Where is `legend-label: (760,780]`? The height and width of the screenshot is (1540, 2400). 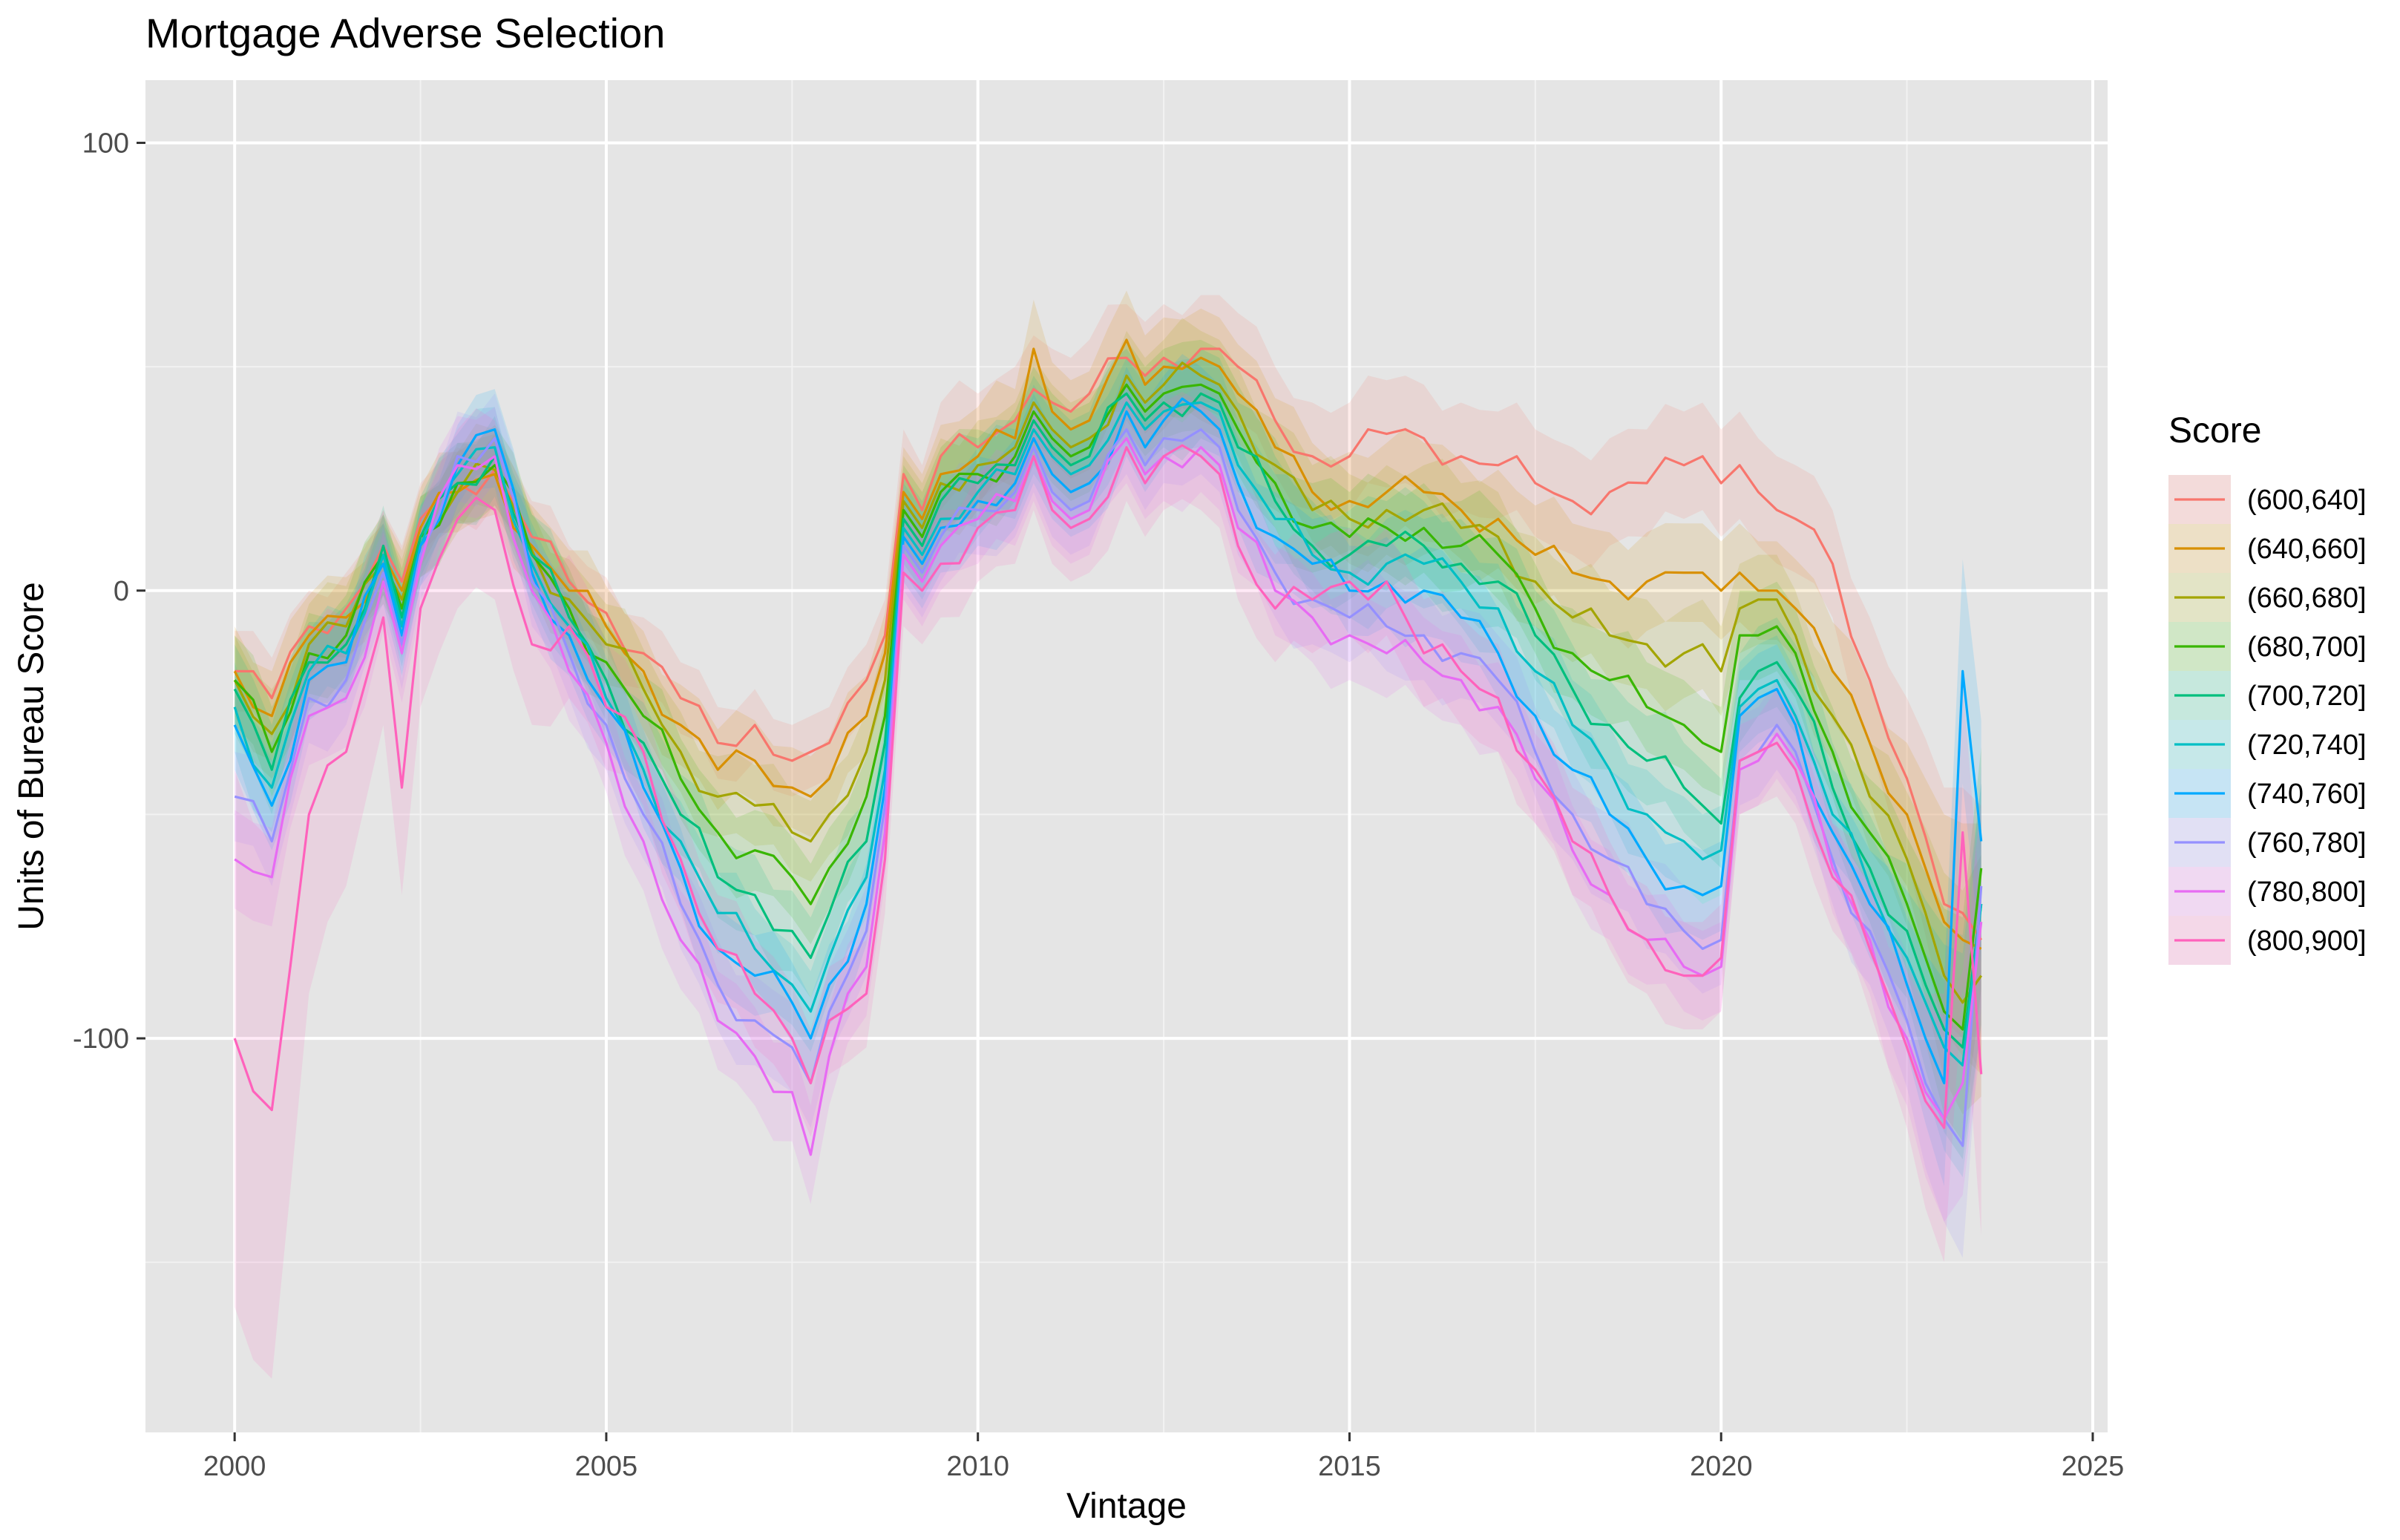
legend-label: (760,780] is located at coordinates (2307, 844).